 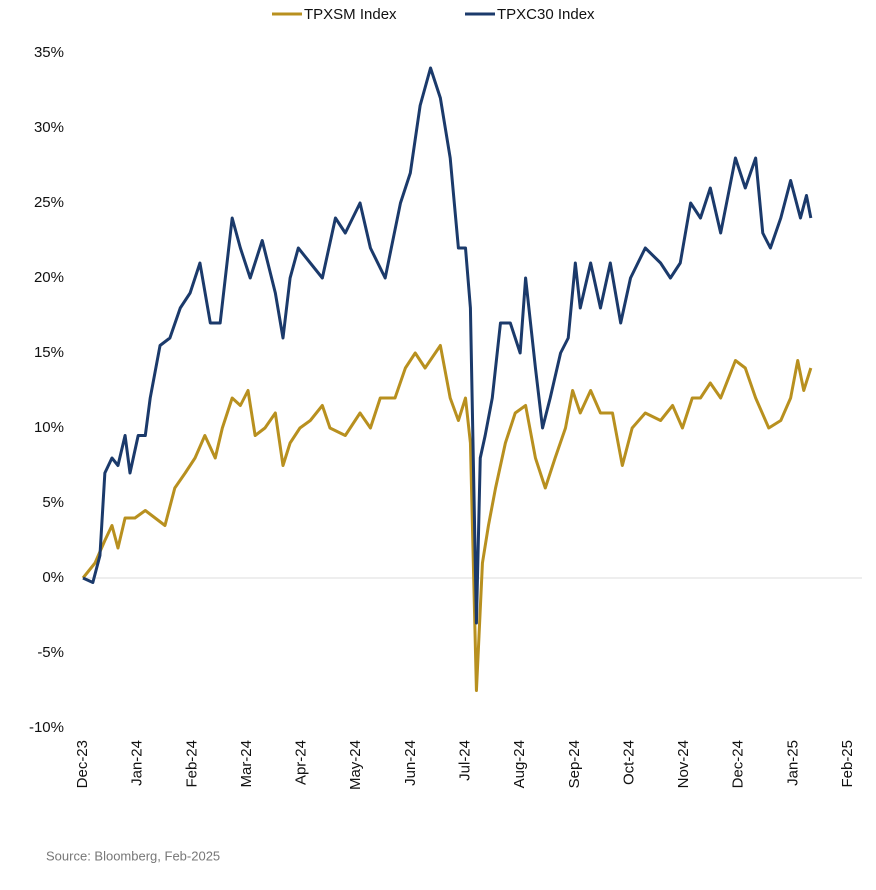 I want to click on x-tick-label: Apr-24, so click(x=301, y=762).